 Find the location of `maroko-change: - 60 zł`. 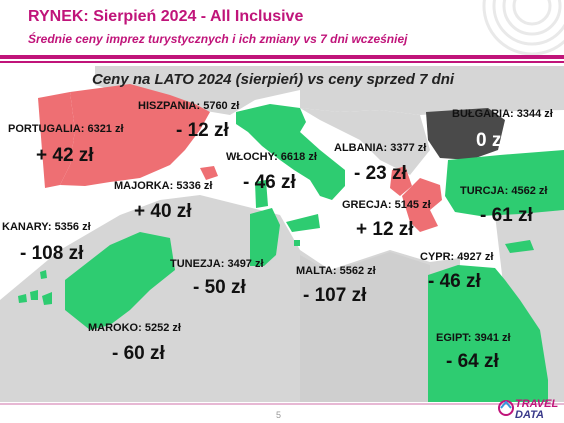

maroko-change: - 60 zł is located at coordinates (138, 353).